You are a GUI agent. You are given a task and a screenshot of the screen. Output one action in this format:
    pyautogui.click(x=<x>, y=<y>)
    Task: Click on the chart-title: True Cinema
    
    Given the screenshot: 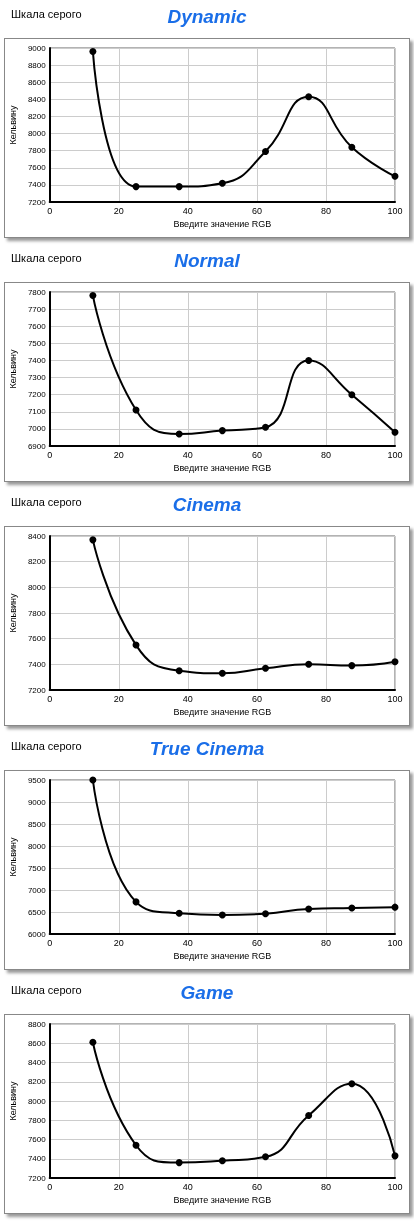 What is the action you would take?
    pyautogui.click(x=207, y=748)
    